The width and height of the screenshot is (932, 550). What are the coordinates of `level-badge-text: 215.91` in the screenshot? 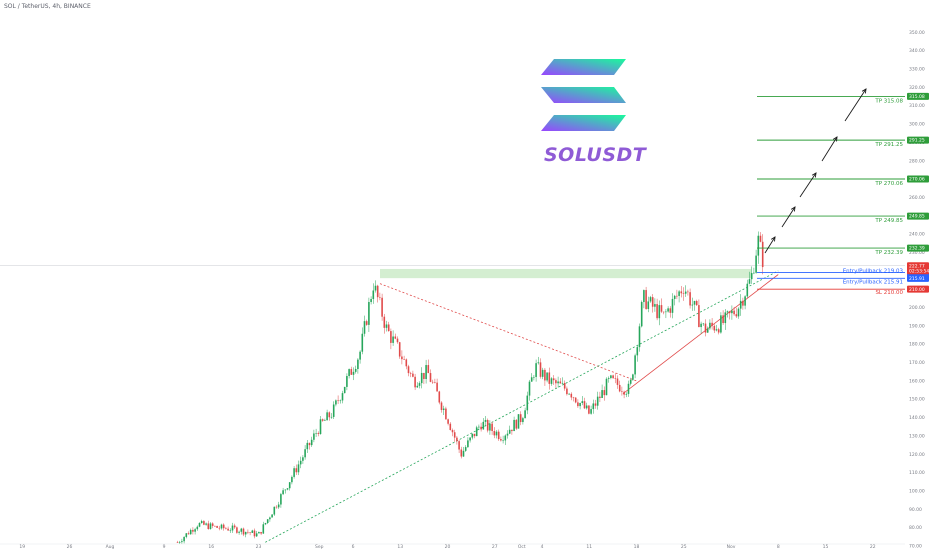 It's located at (917, 279).